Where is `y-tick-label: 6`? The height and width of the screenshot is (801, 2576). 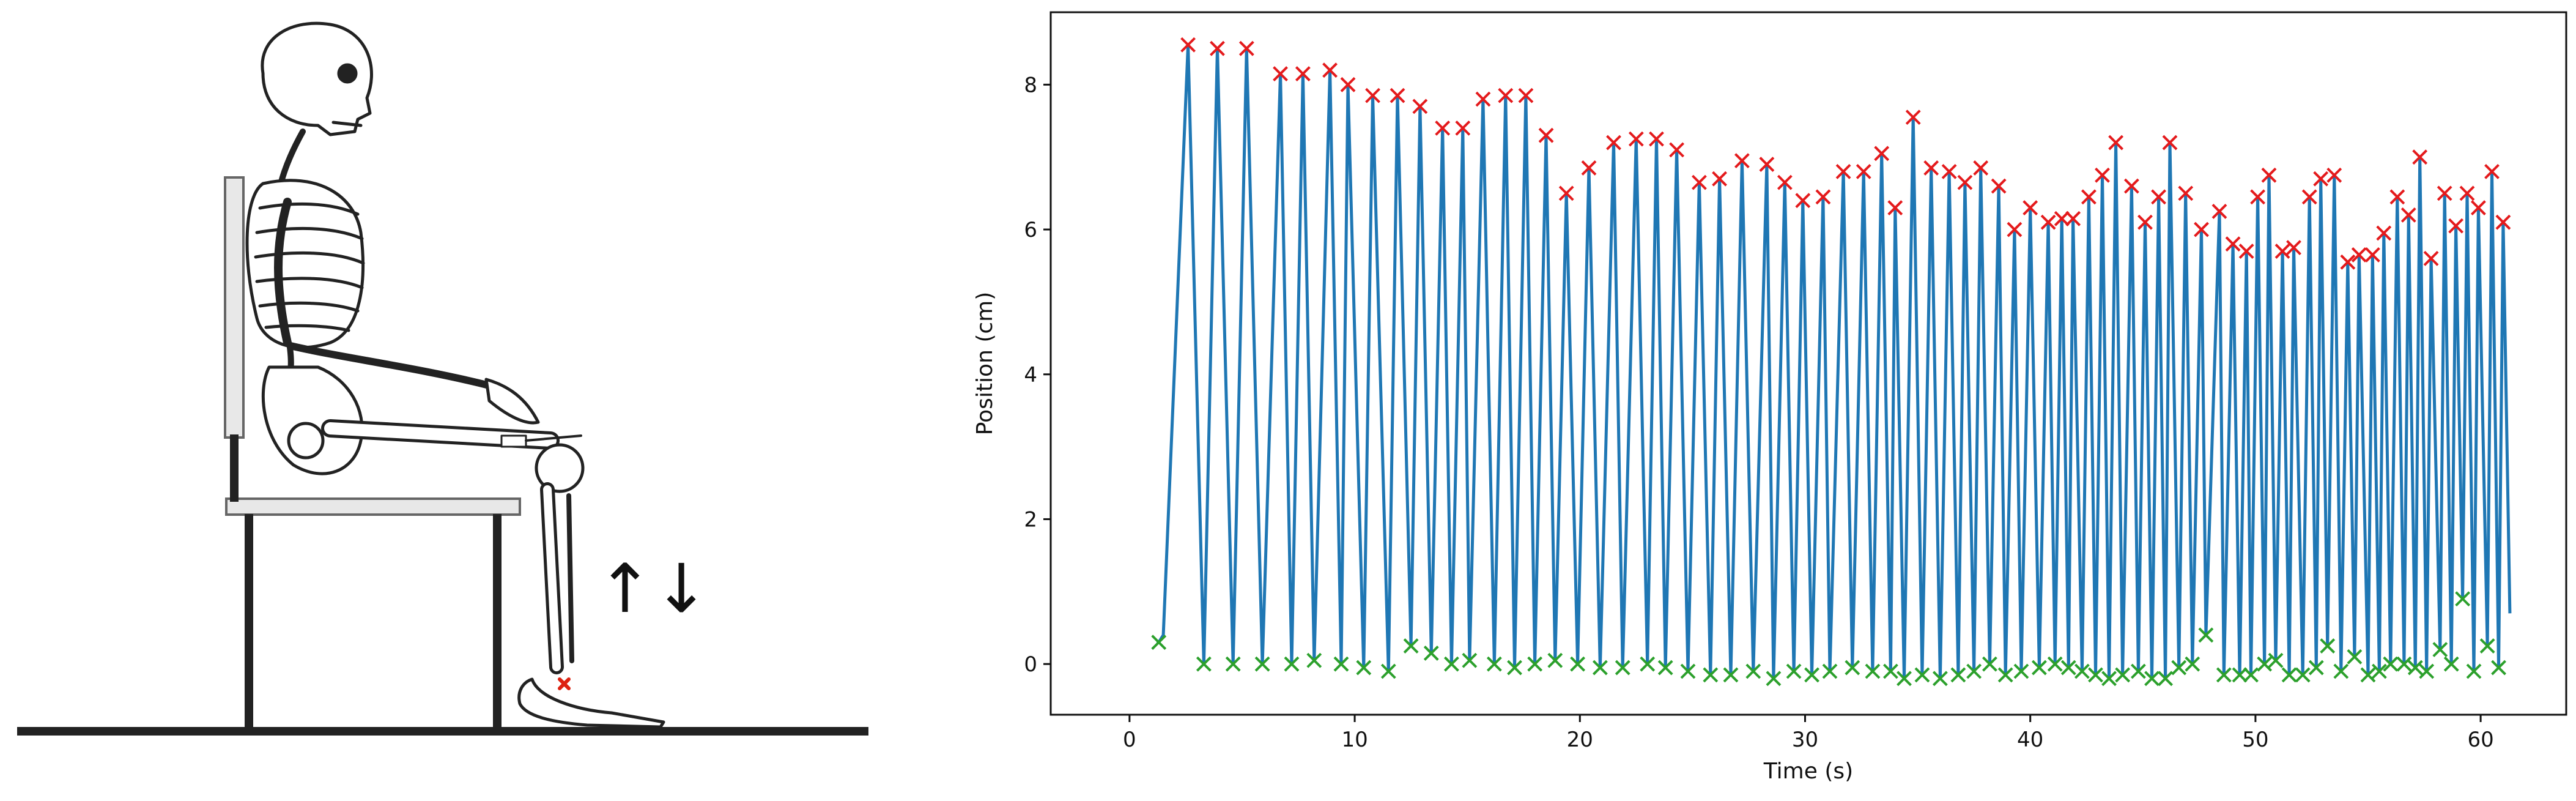 y-tick-label: 6 is located at coordinates (1030, 230).